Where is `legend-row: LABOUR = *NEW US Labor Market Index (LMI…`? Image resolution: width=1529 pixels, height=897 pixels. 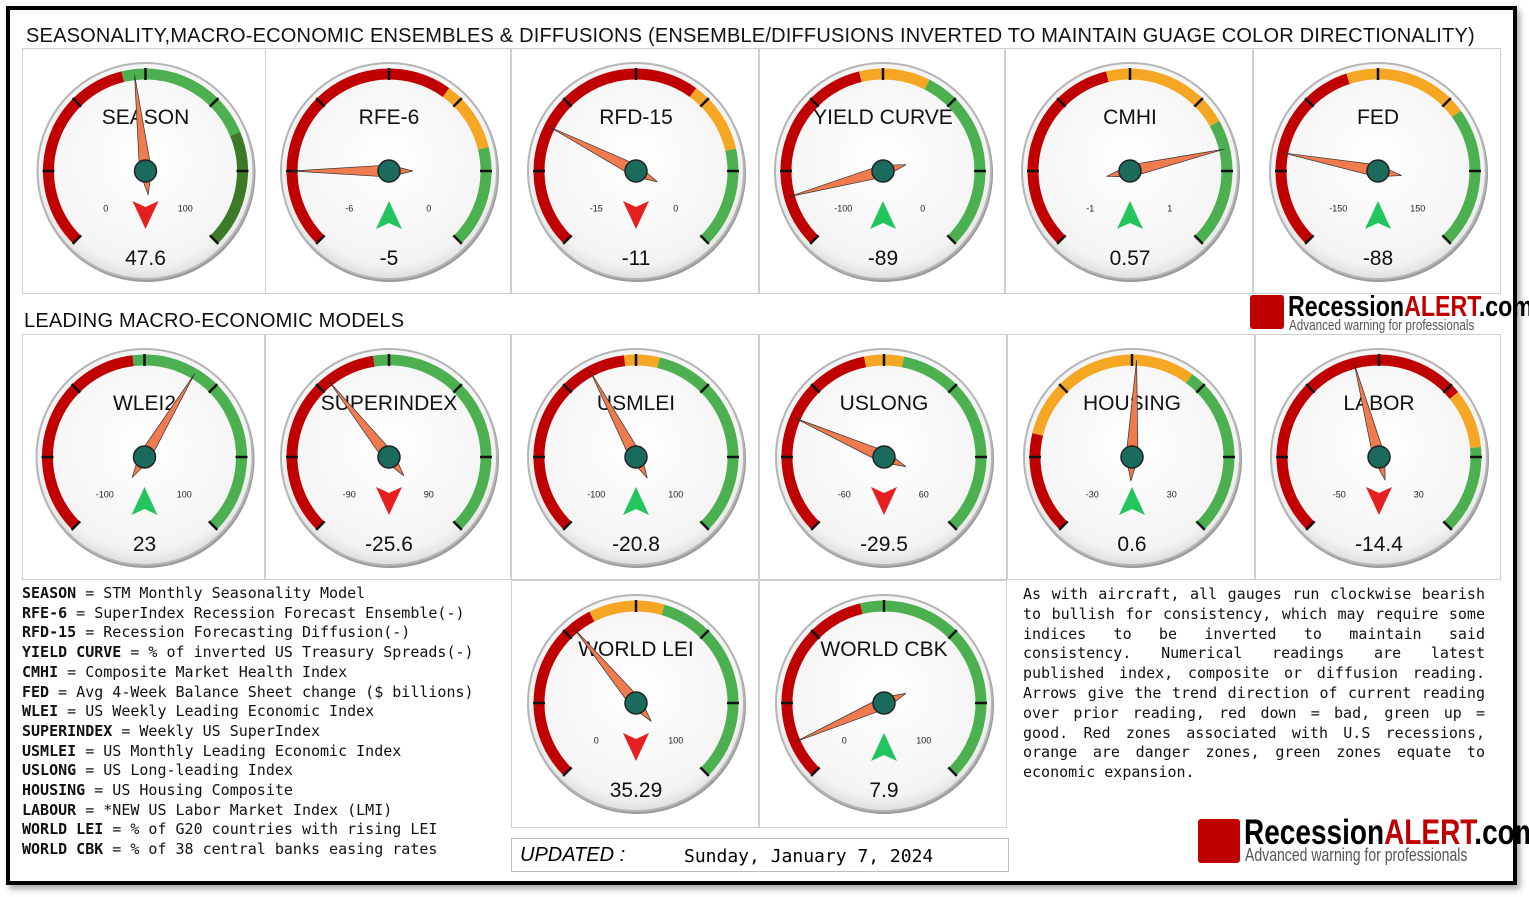 legend-row: LABOUR = *NEW US Labor Market Index (LMI… is located at coordinates (248, 811).